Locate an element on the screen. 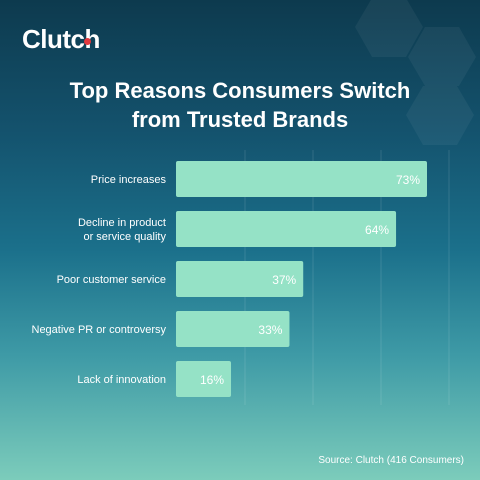  title-line-2: from Trusted Brands is located at coordinates (240, 119).